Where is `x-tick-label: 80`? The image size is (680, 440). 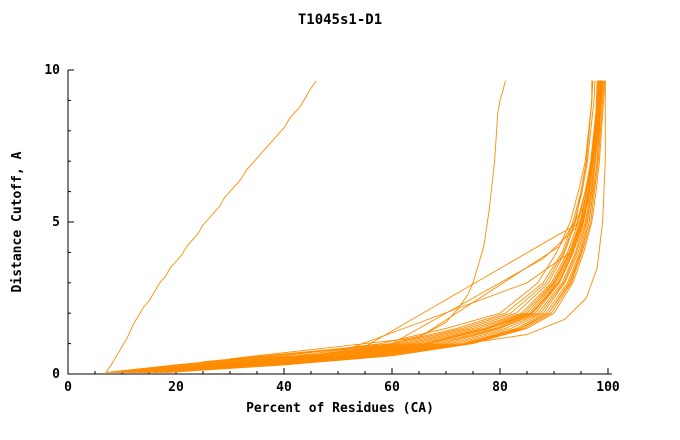 x-tick-label: 80 is located at coordinates (500, 387).